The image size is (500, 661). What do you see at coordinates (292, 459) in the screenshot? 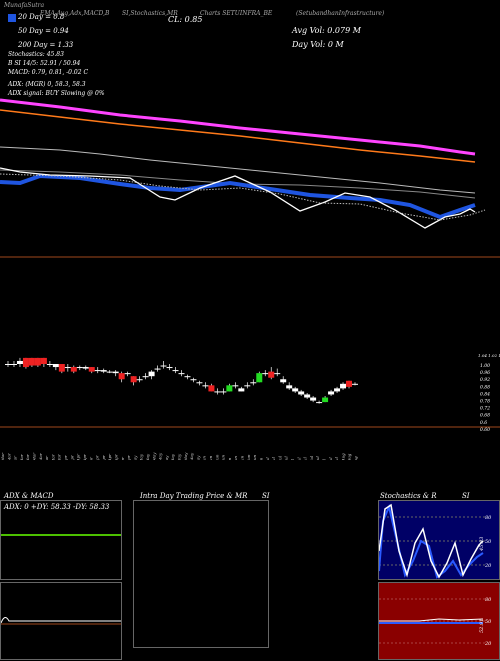
I see `date-tick-label: 11 Fri Jul` at bounding box center [292, 459].